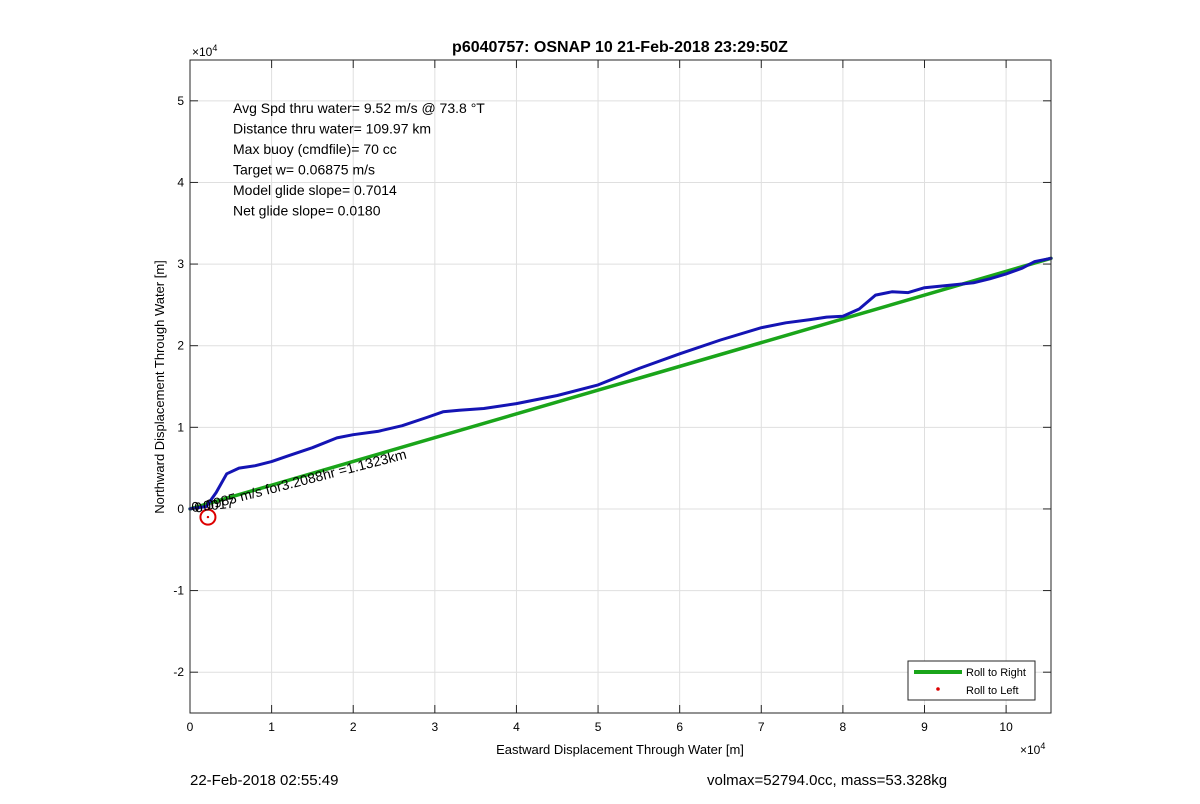  What do you see at coordinates (996, 673) in the screenshot?
I see `legend-label-roll-right: Roll to Right` at bounding box center [996, 673].